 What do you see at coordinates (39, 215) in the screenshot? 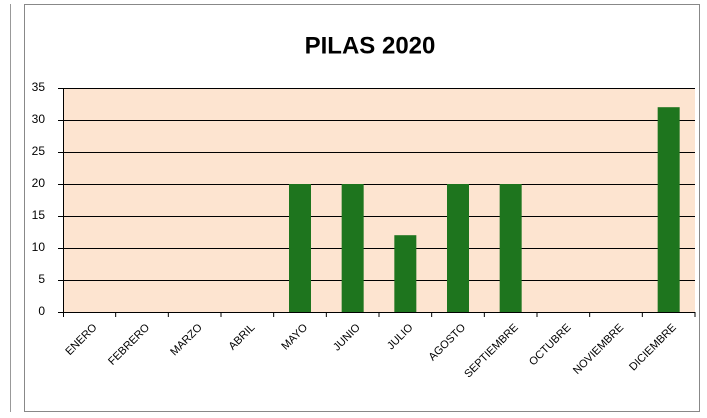
I see `y-tick-label: 15` at bounding box center [39, 215].